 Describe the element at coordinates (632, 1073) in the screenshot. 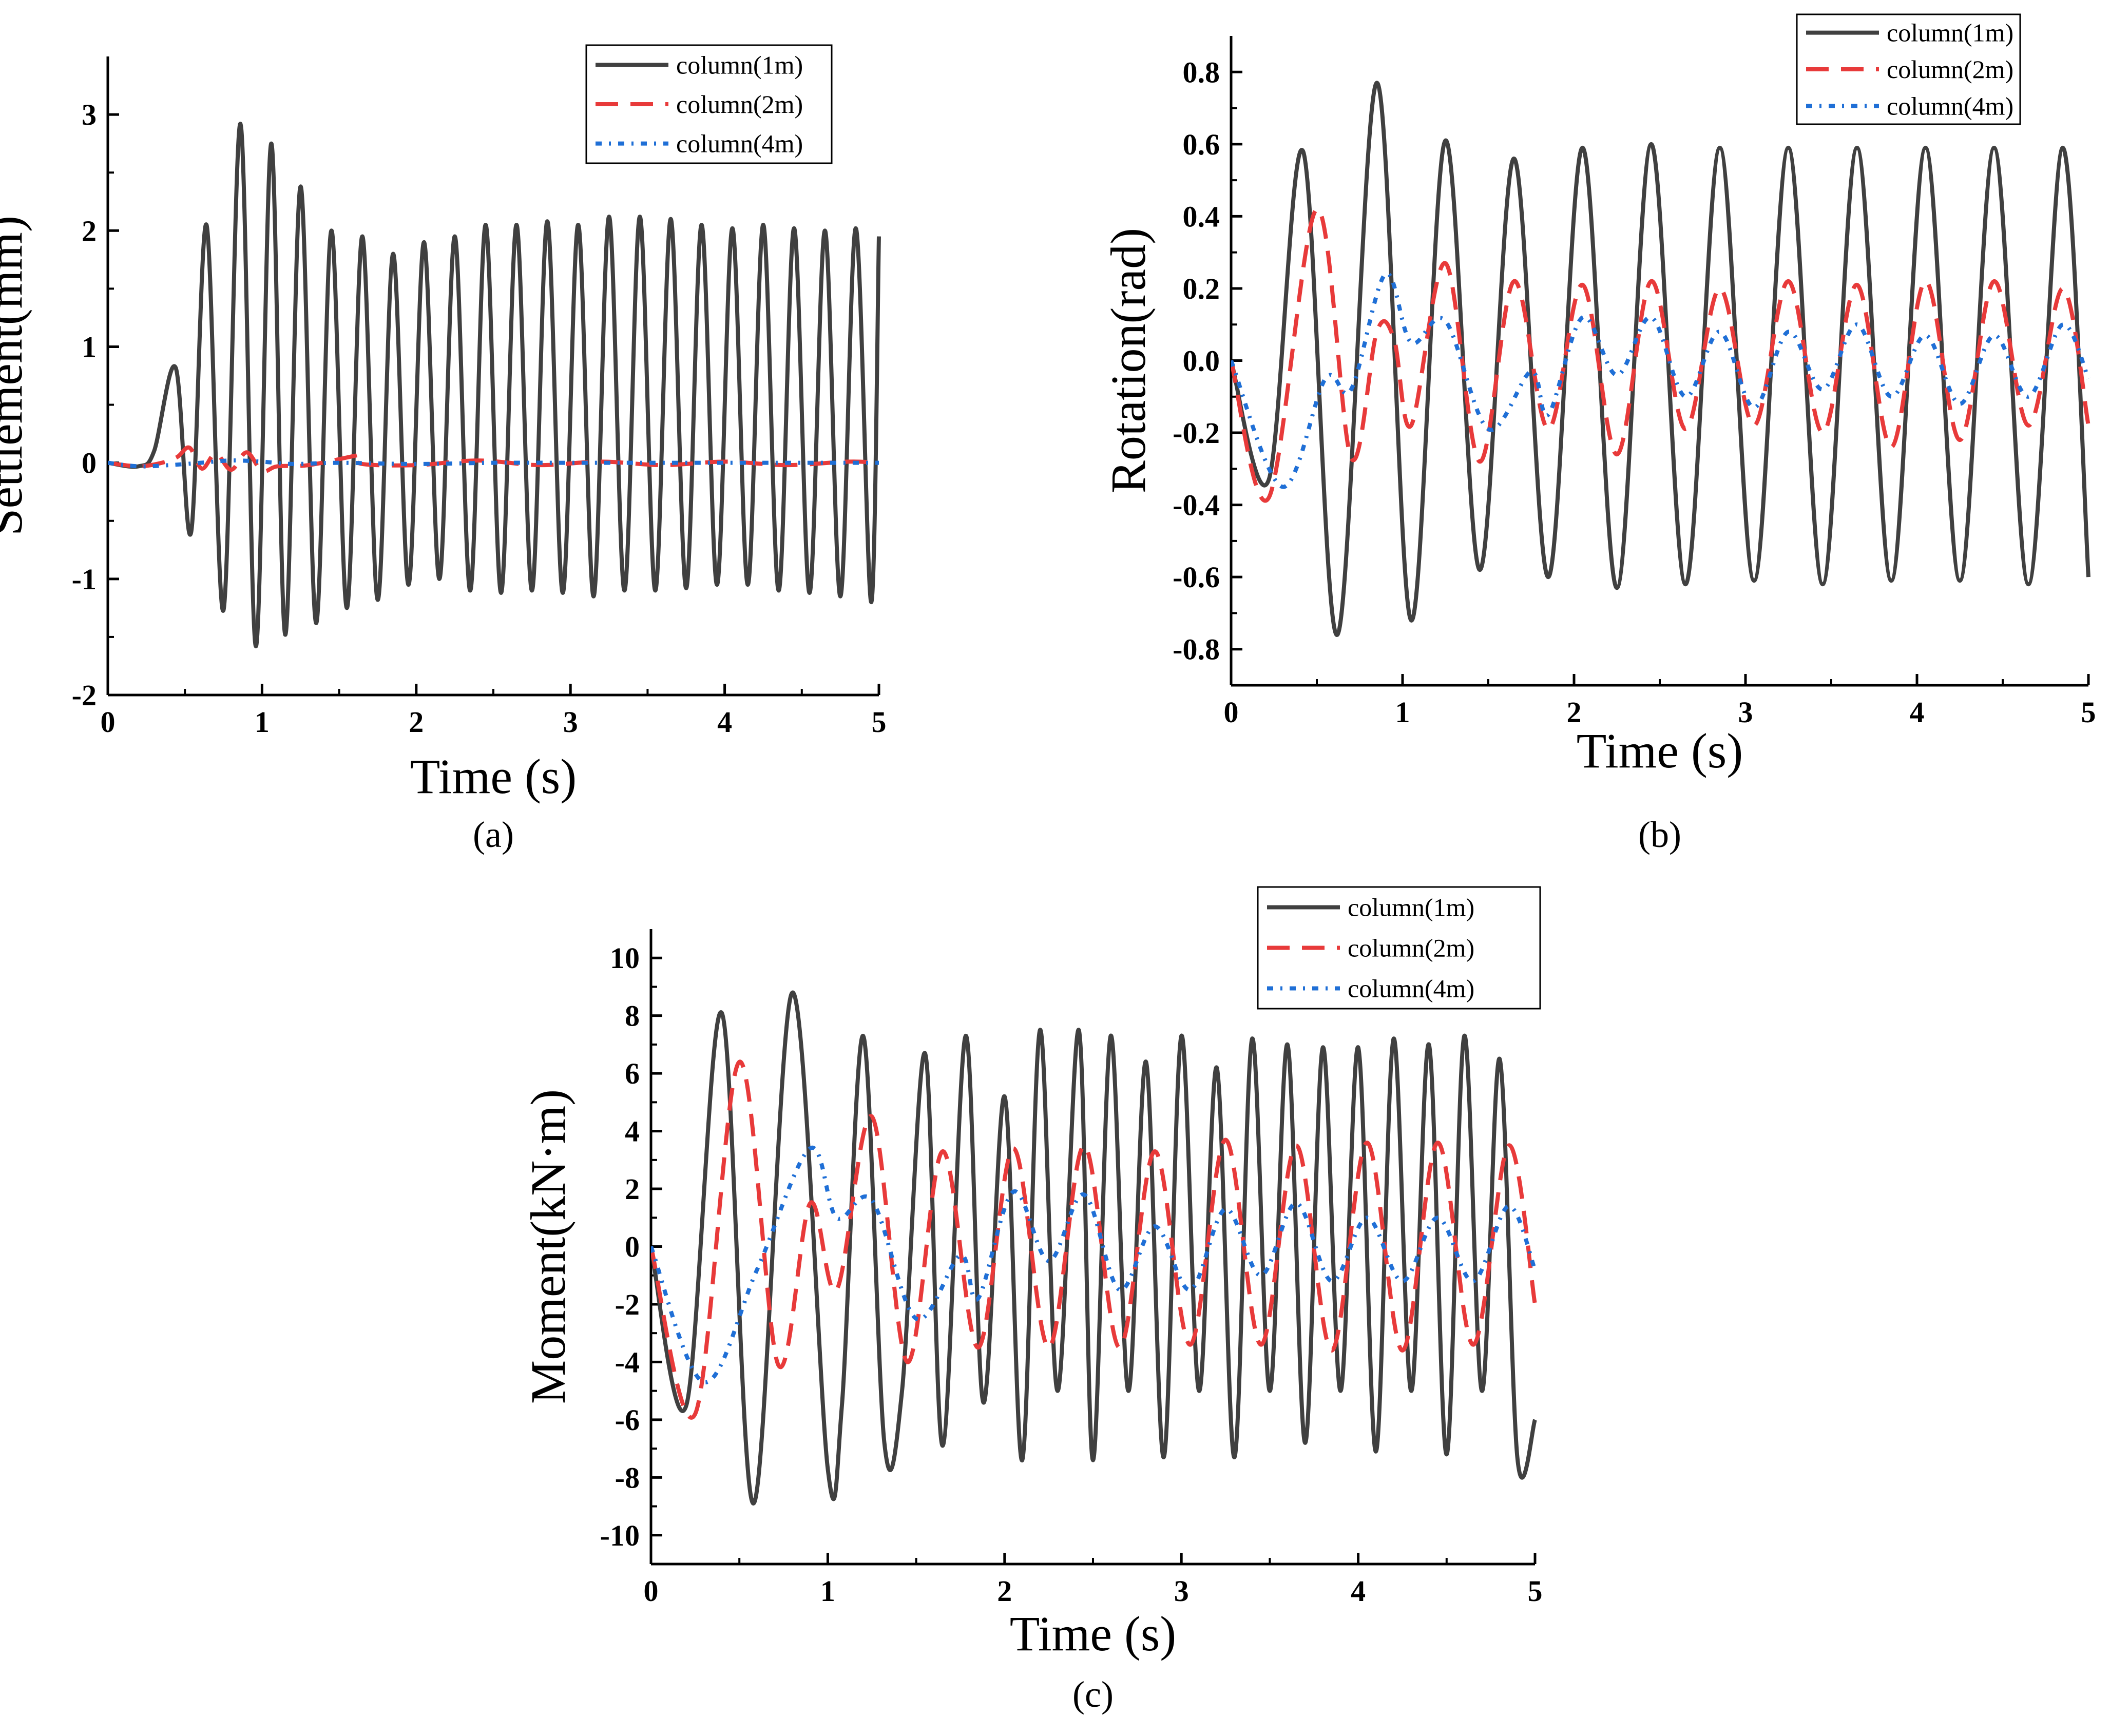

I see `y-tick-label: 6` at that location.